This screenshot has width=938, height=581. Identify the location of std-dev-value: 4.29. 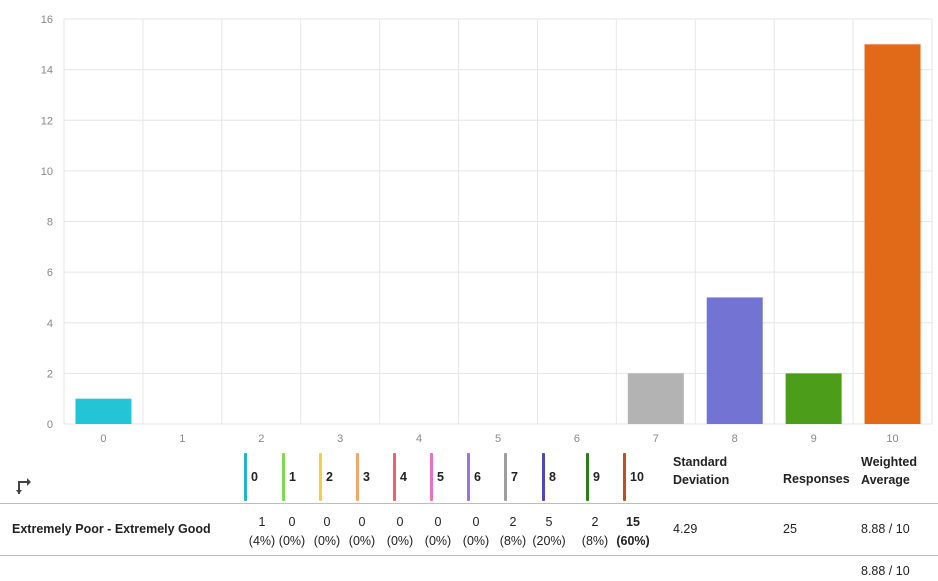
(685, 529).